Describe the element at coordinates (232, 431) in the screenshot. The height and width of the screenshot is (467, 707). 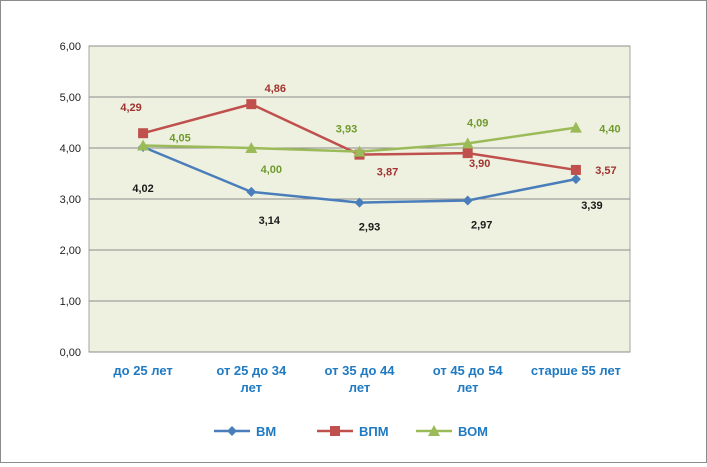
I see `legend-marker-ВМ` at that location.